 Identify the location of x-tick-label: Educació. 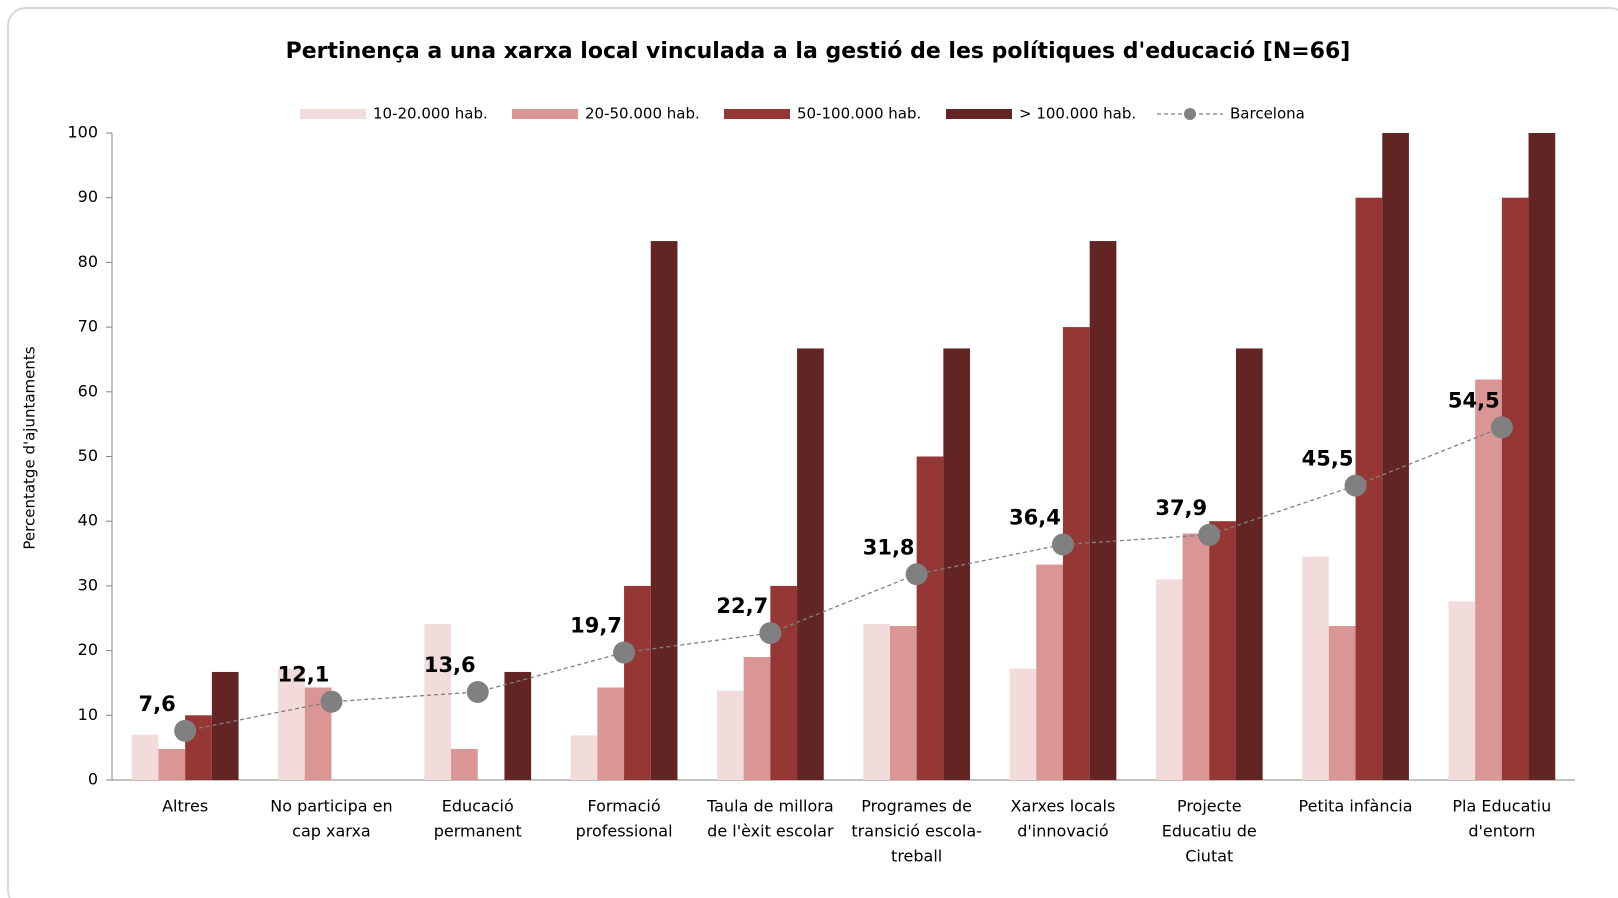
(478, 806).